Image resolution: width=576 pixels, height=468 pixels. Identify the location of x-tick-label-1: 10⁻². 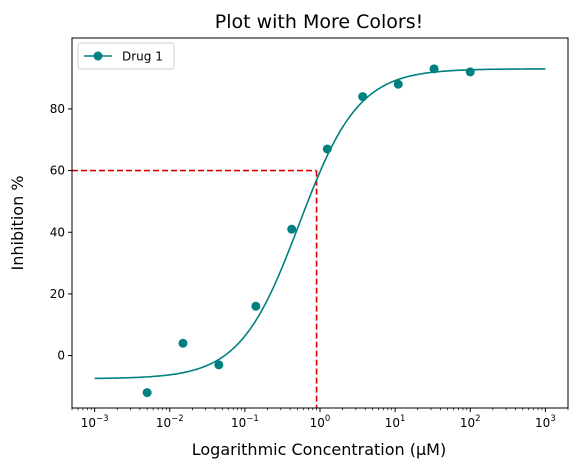
(170, 422).